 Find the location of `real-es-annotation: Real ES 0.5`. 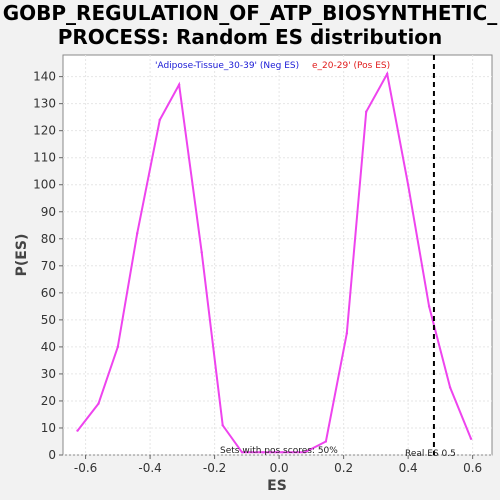

real-es-annotation: Real ES 0.5 is located at coordinates (430, 454).